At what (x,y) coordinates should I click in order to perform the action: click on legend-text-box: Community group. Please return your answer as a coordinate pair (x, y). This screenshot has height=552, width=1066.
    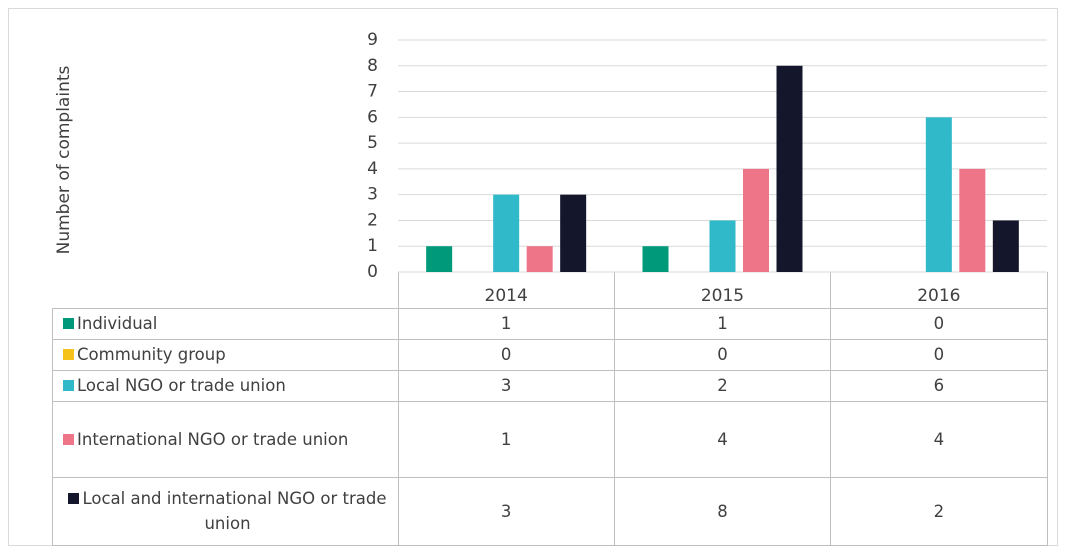
    Looking at the image, I should click on (144, 354).